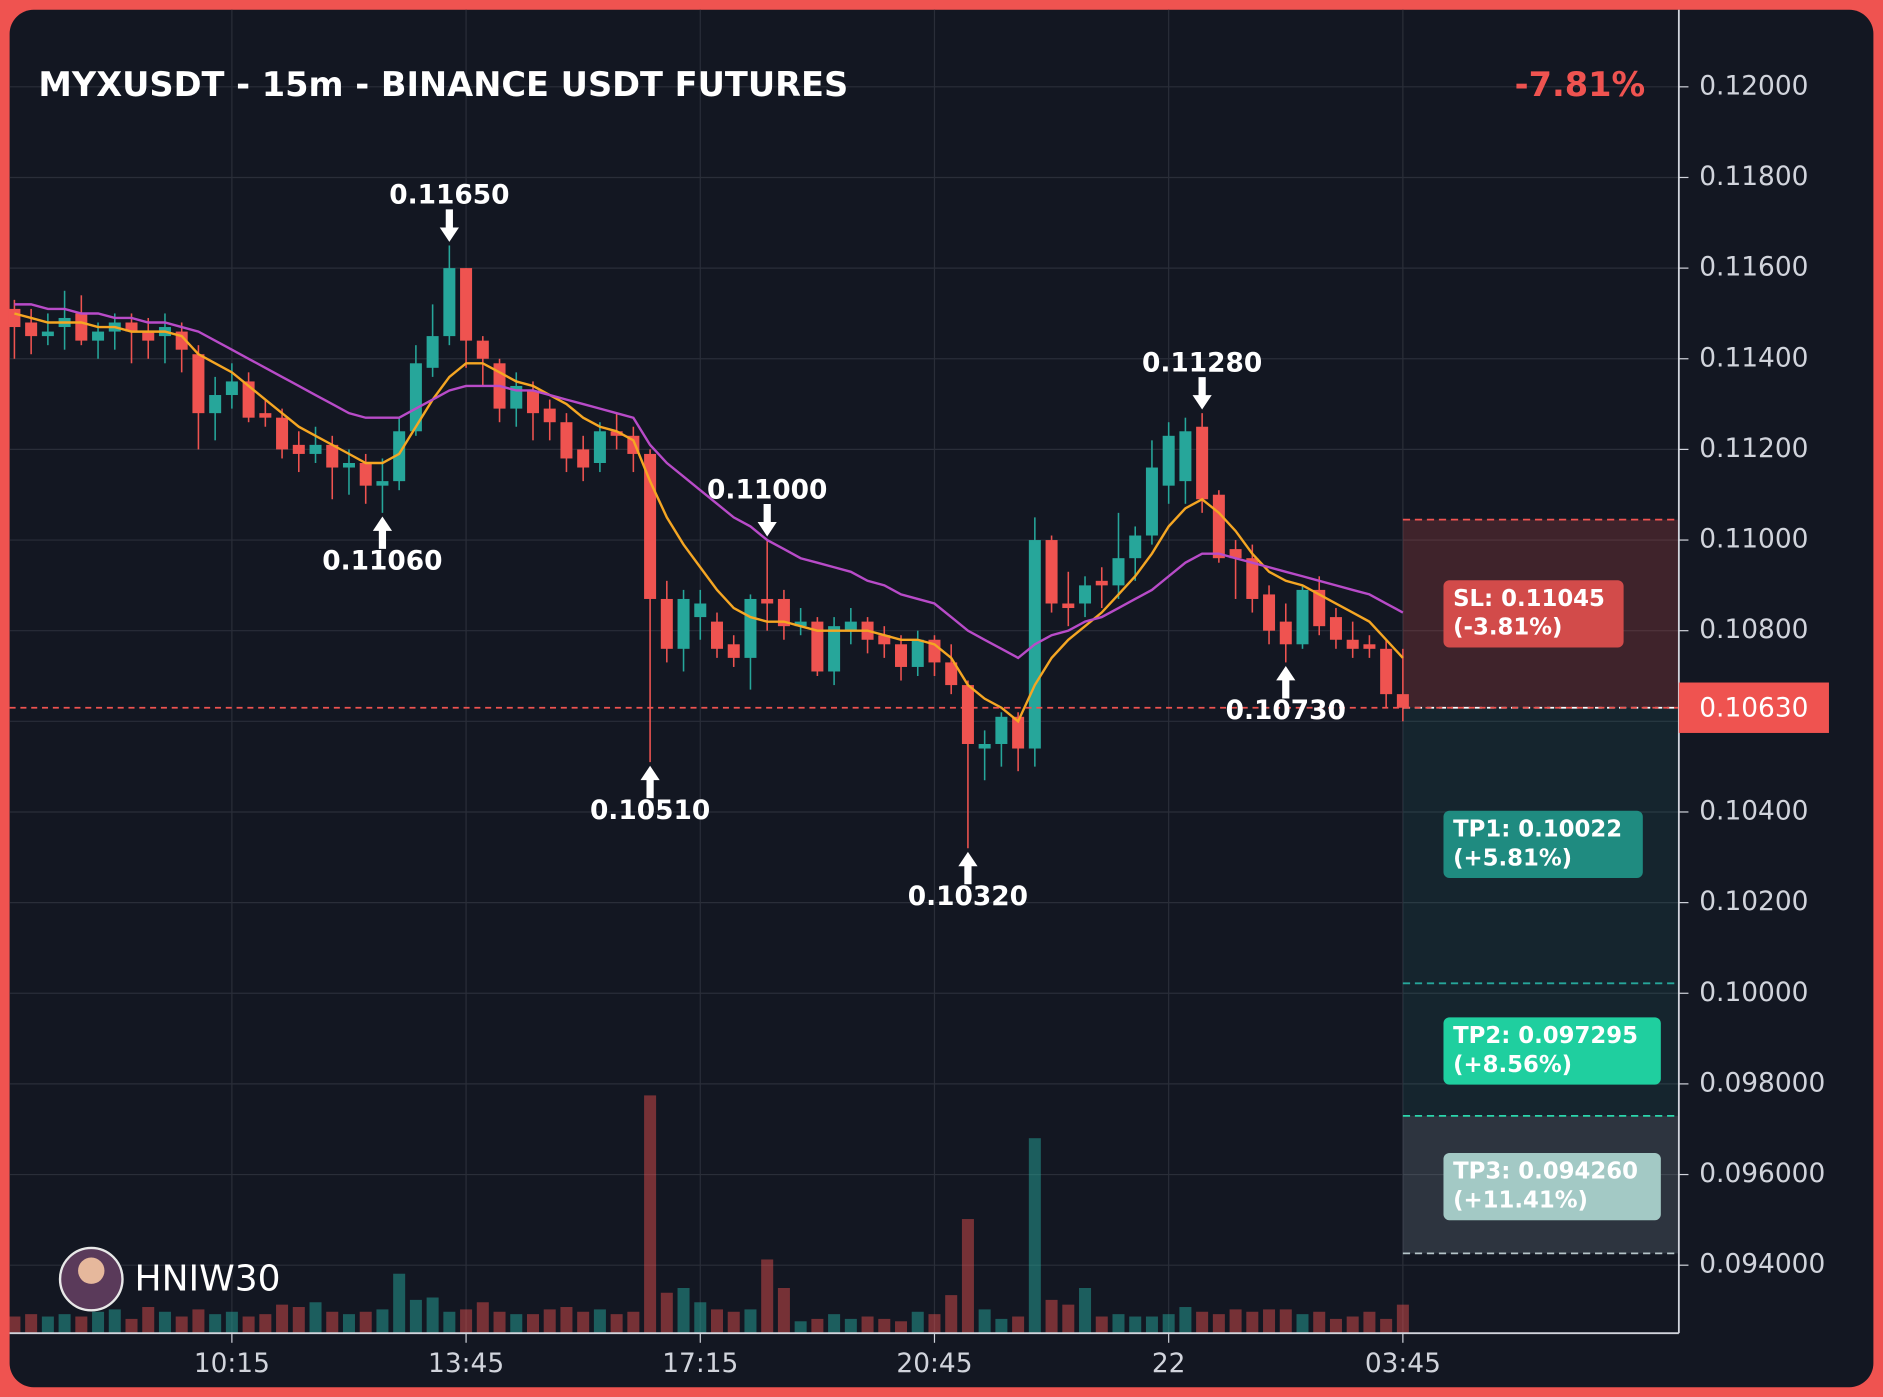  I want to click on y-tick-label: 0.11200, so click(1753, 448).